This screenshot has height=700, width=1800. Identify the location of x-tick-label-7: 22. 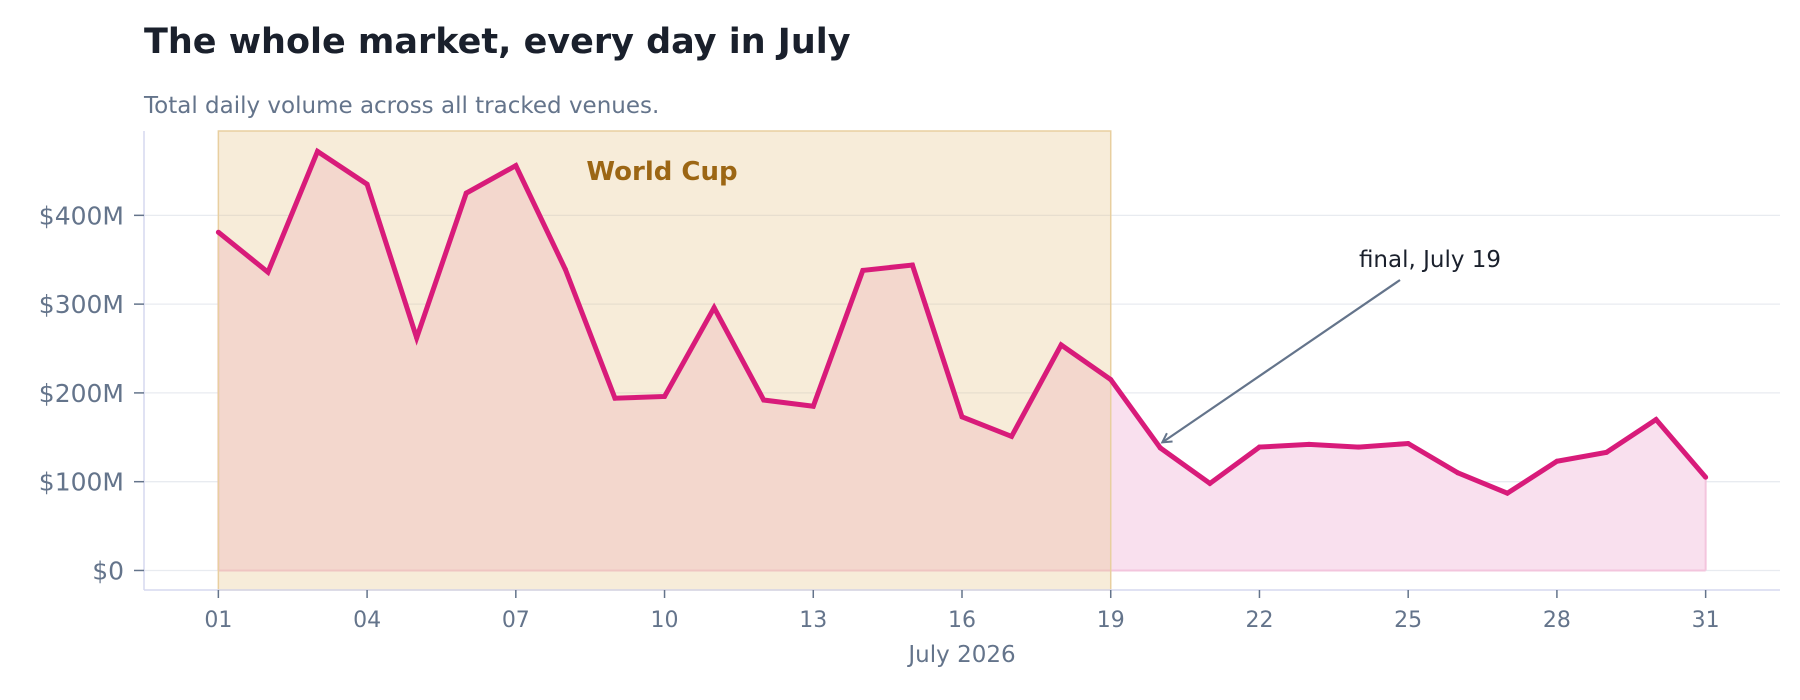
(1259, 620).